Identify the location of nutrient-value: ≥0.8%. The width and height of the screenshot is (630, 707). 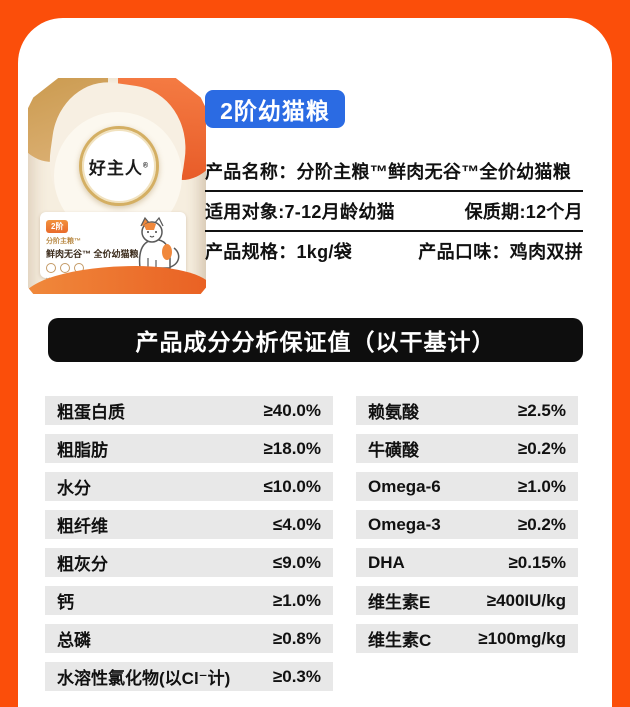
(296, 638).